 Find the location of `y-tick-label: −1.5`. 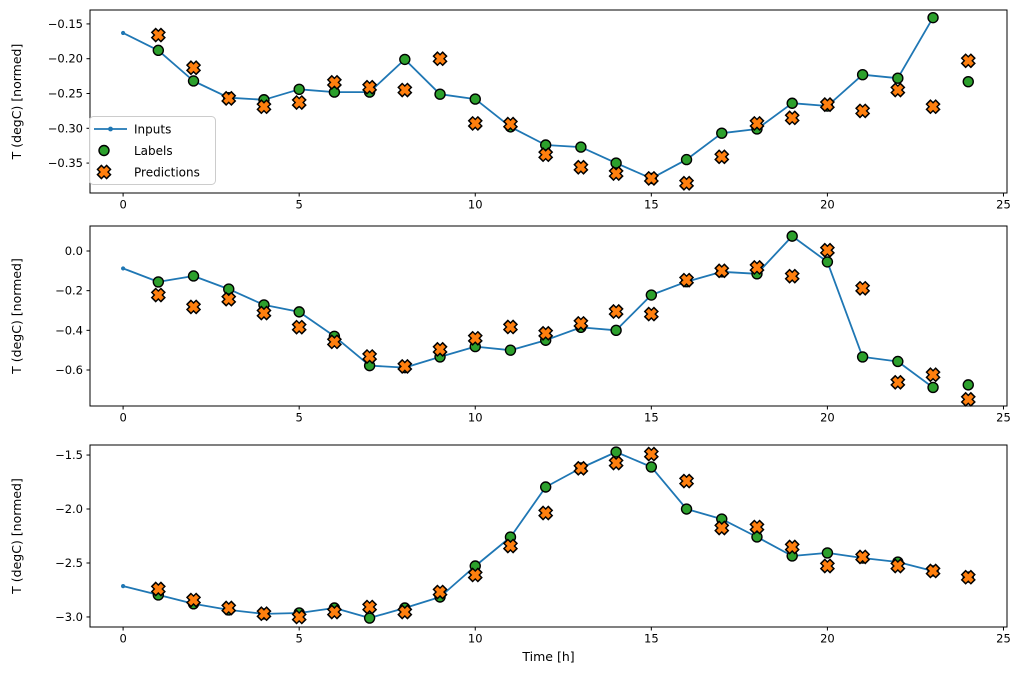

y-tick-label: −1.5 is located at coordinates (69, 455).